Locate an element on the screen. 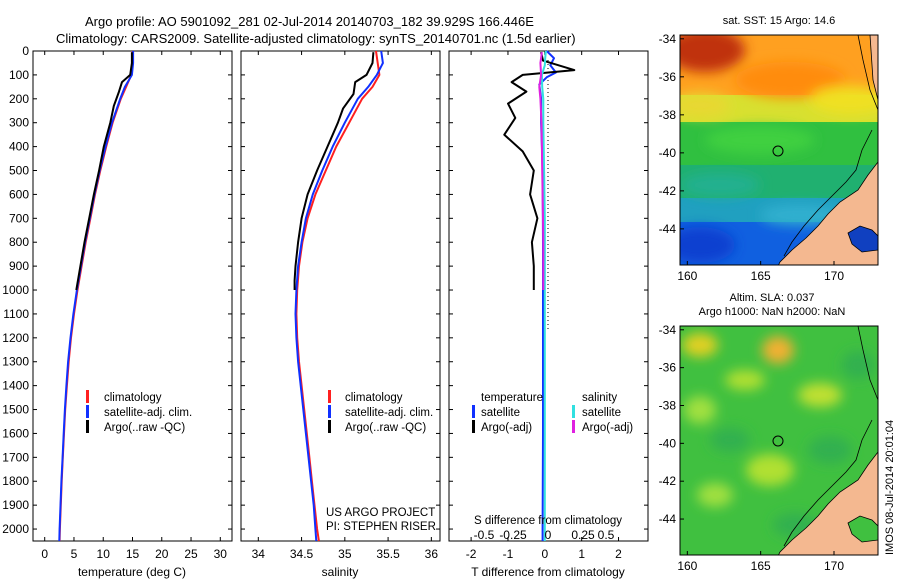  sst-green-patch is located at coordinates (760, 140).